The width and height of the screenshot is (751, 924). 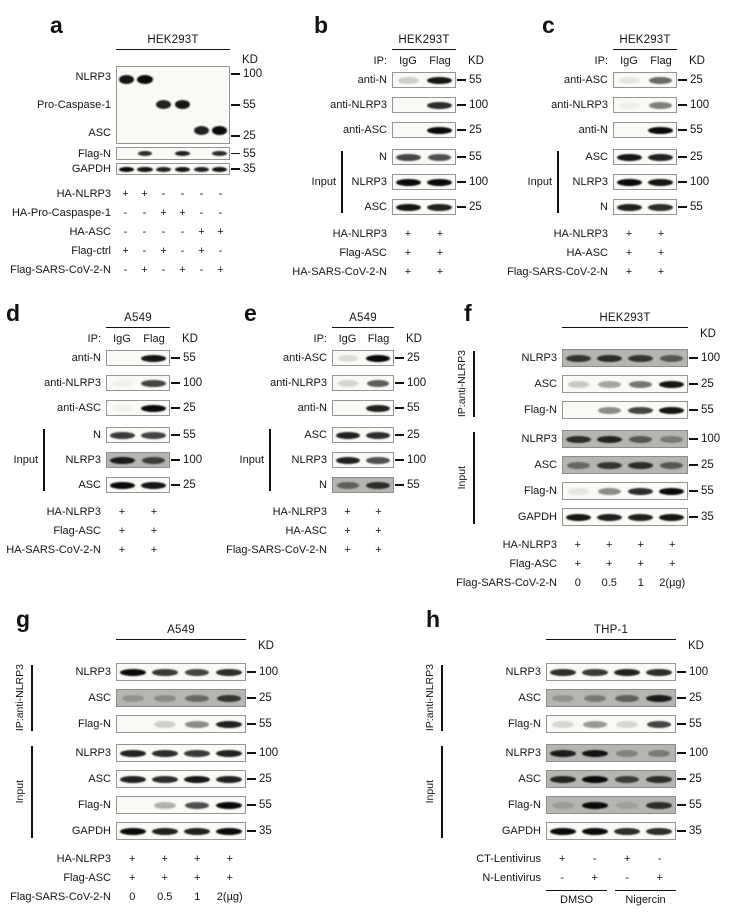 I want to click on panel-letter: g, so click(x=23, y=619).